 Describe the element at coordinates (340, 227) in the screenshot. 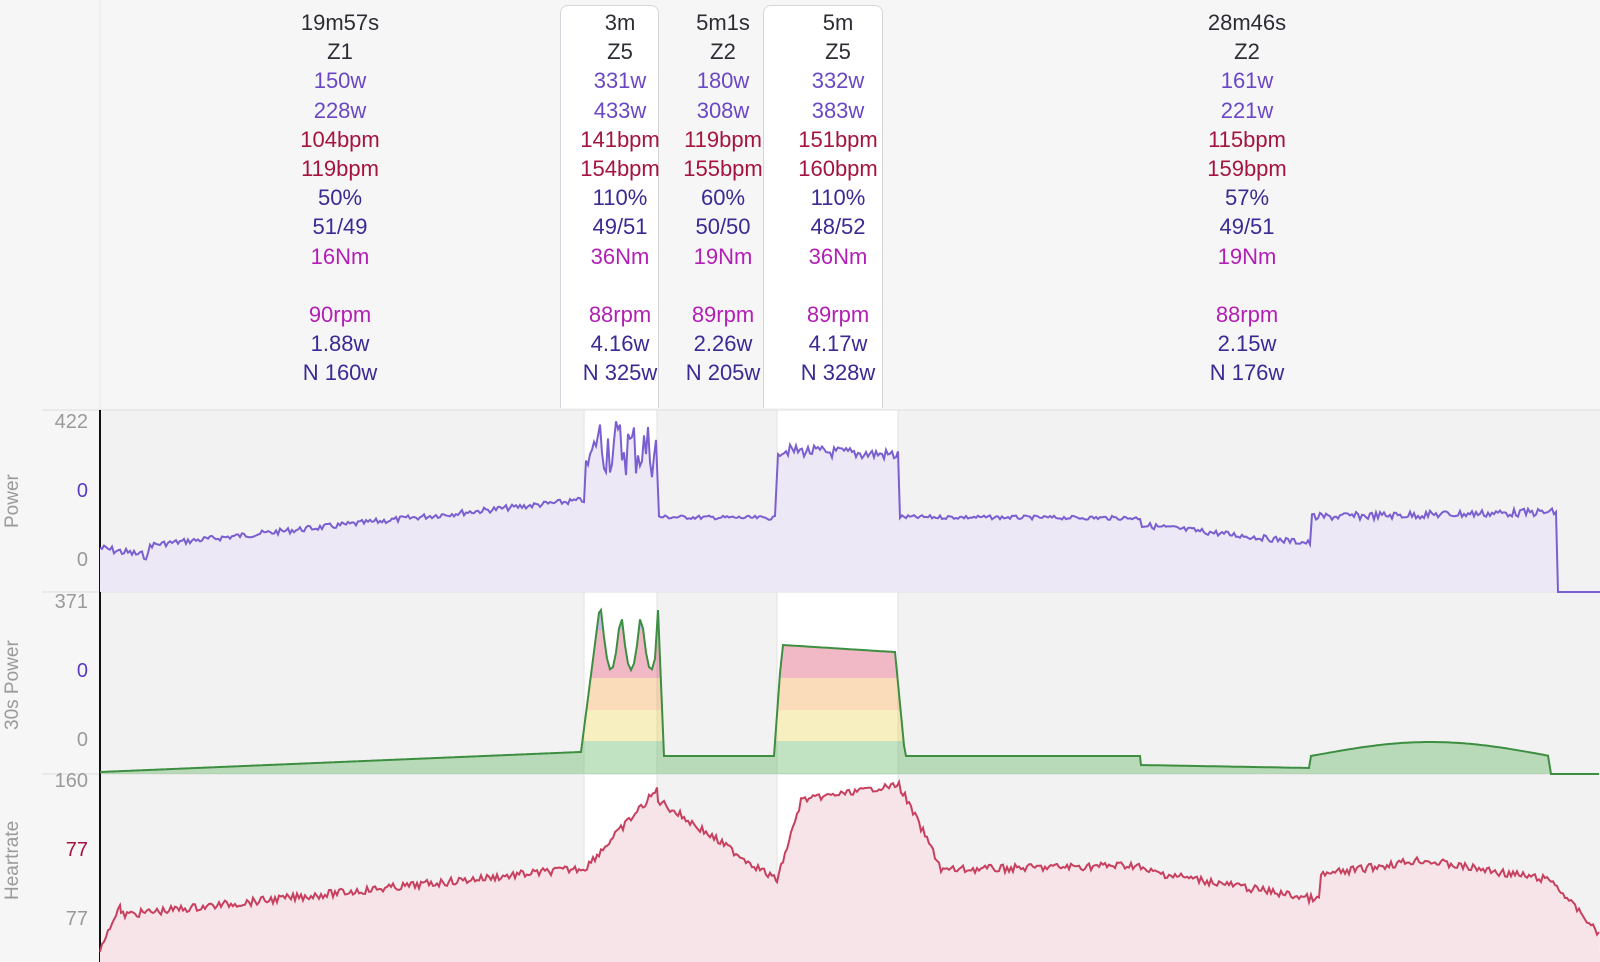

I see `interval-lr-balance: 51/49` at that location.